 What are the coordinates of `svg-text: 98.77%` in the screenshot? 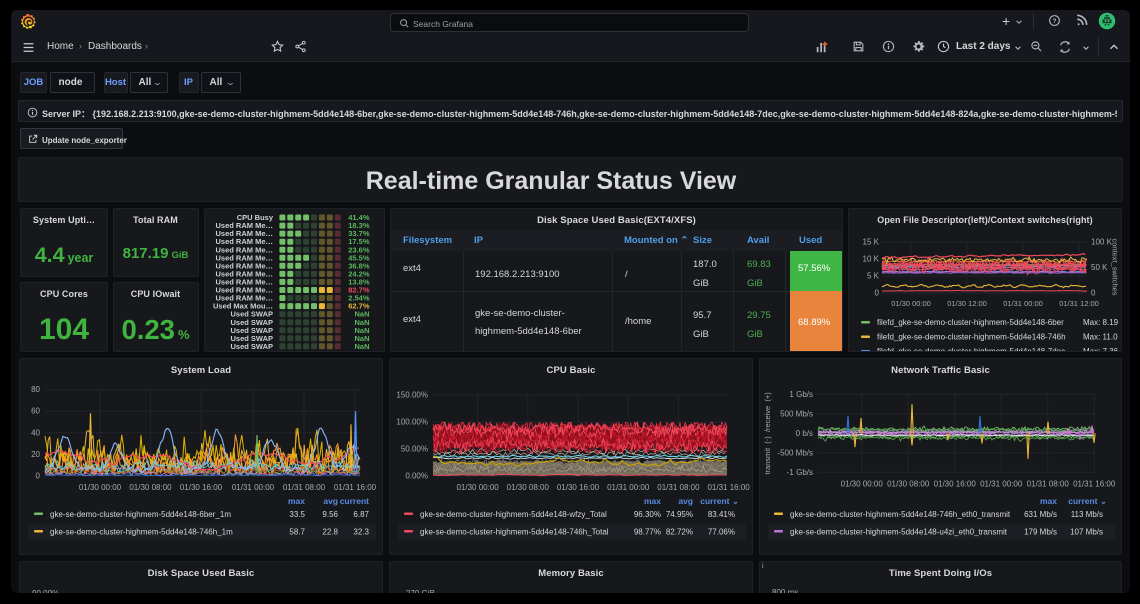 It's located at (647, 532).